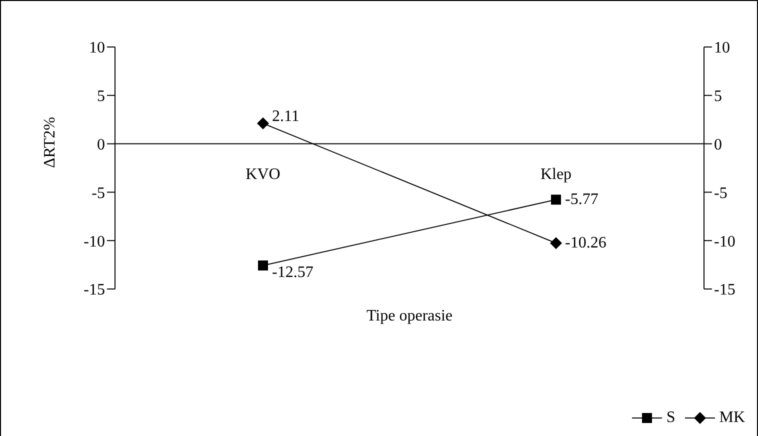 The height and width of the screenshot is (436, 758). I want to click on data-label: -5.77, so click(581, 199).